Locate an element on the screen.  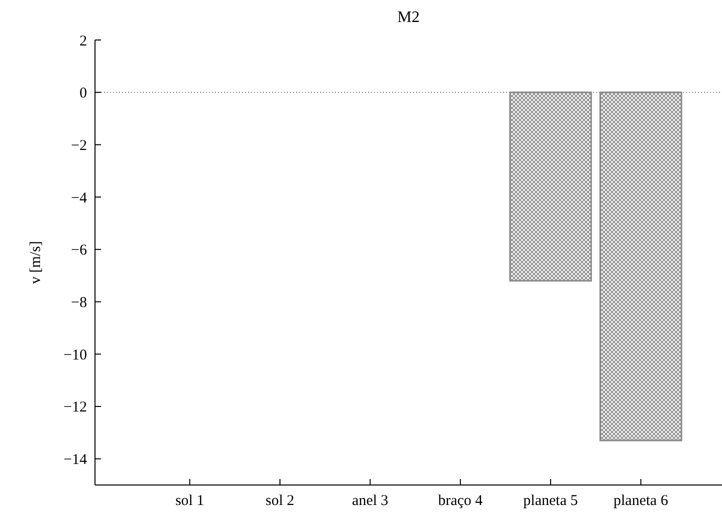
y-tick-label: 0 is located at coordinates (83, 94).